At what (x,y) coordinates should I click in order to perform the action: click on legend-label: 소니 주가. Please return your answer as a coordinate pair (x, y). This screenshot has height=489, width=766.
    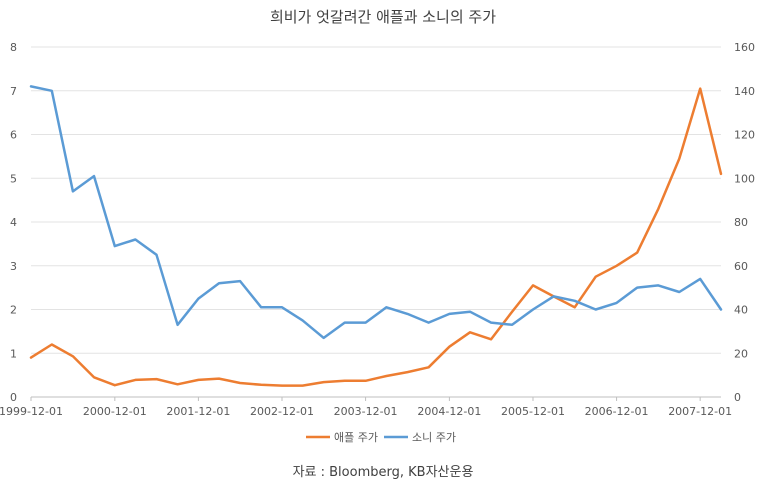
    Looking at the image, I should click on (434, 437).